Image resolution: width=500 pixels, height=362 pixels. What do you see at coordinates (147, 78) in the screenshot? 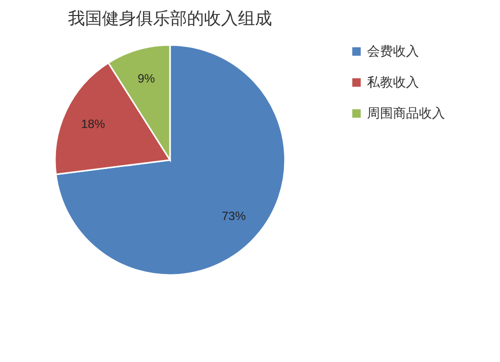
I see `data-label: 9%` at bounding box center [147, 78].